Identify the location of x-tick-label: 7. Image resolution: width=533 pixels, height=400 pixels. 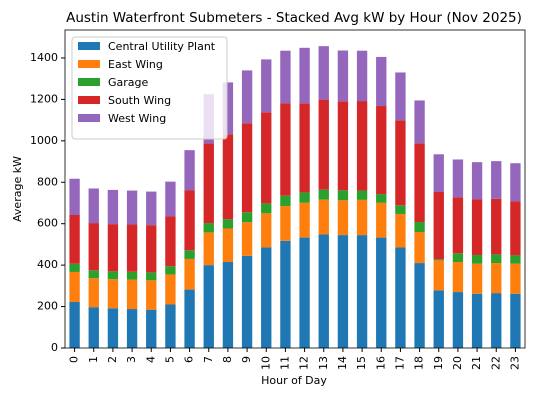
(208, 359).